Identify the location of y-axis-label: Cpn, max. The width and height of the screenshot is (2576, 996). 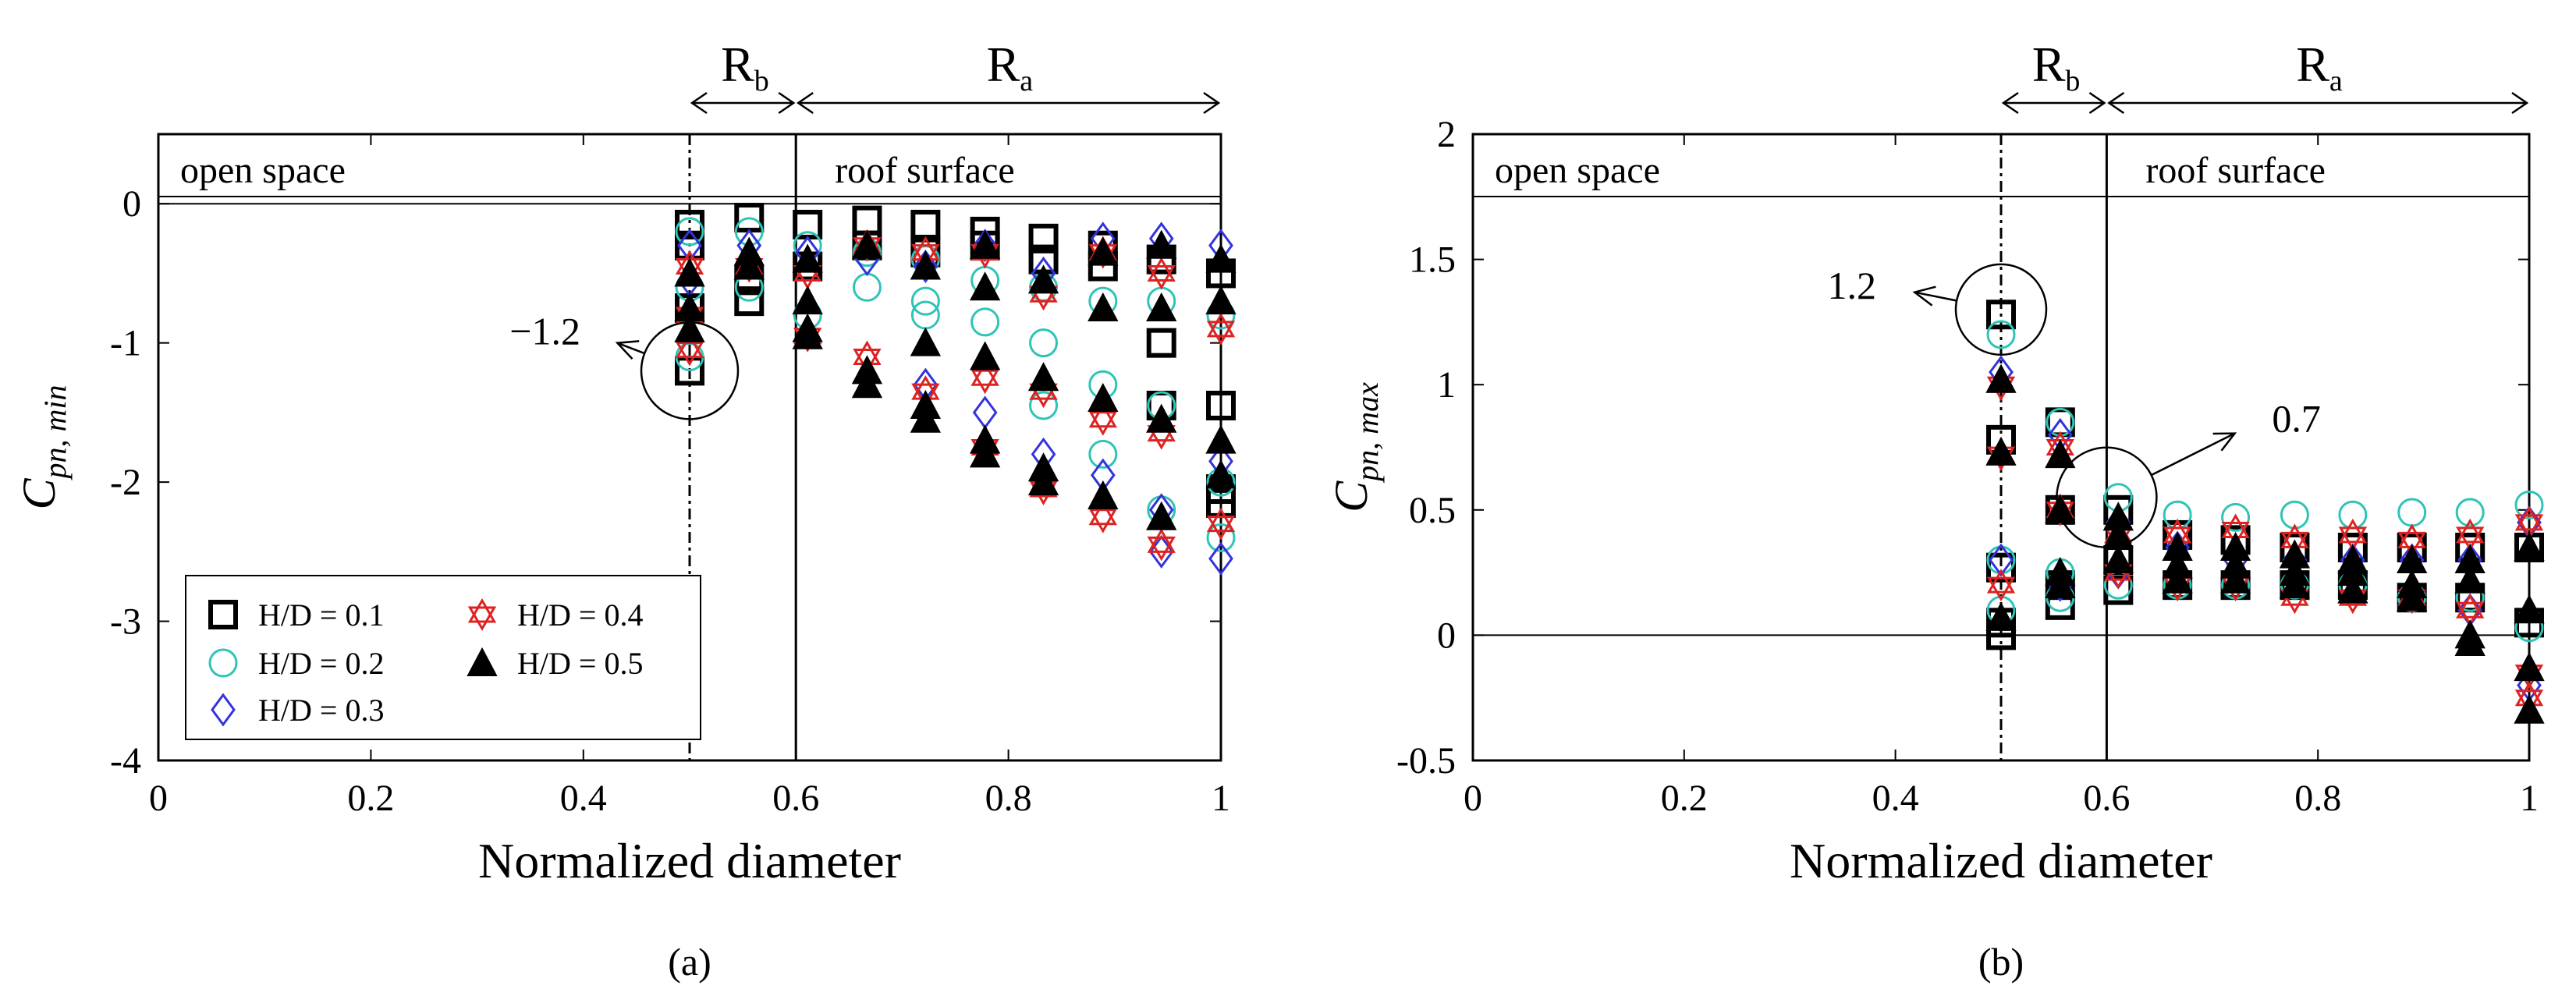
(1355, 447).